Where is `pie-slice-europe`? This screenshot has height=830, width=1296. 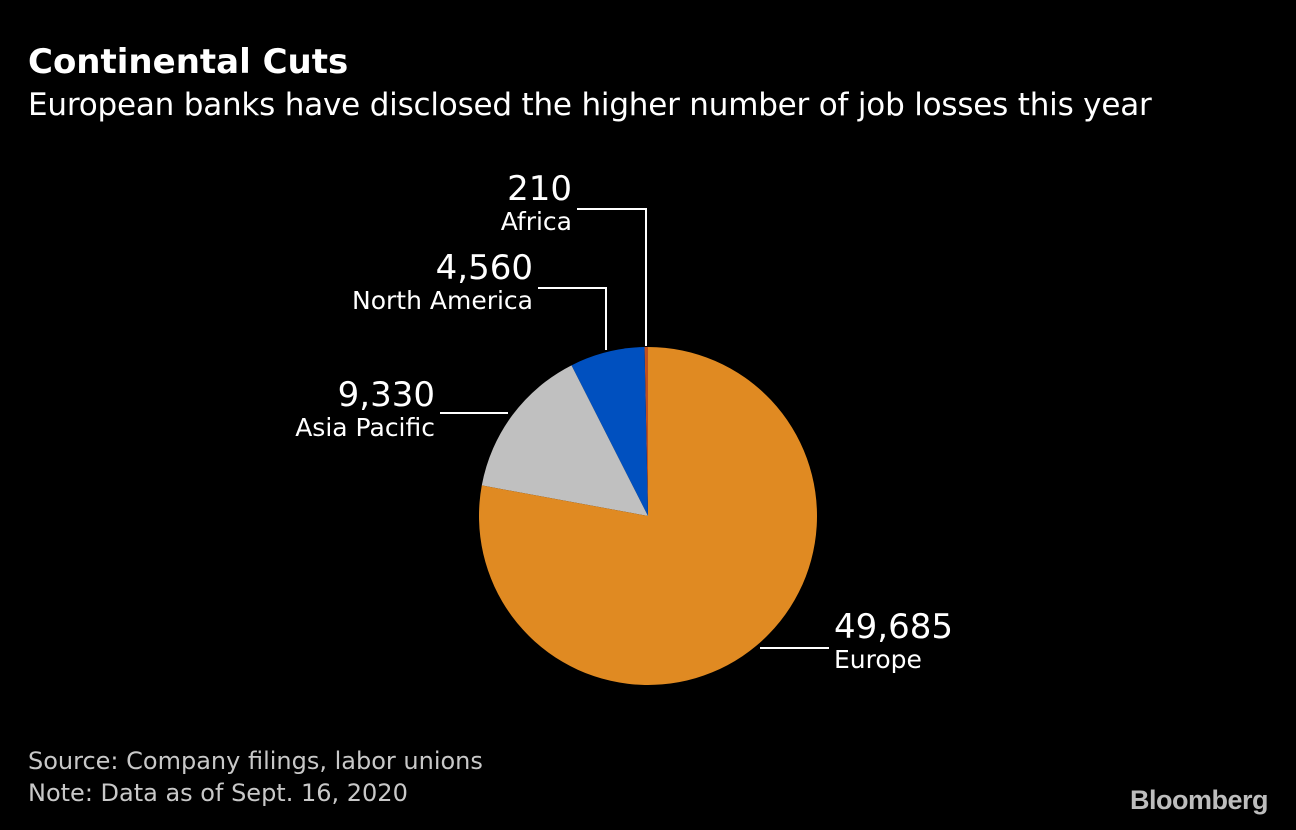 pie-slice-europe is located at coordinates (648, 516).